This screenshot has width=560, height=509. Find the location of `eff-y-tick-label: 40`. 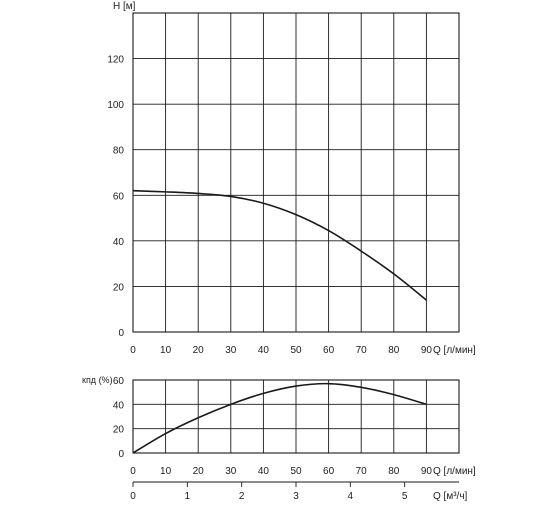

eff-y-tick-label: 40 is located at coordinates (119, 405).